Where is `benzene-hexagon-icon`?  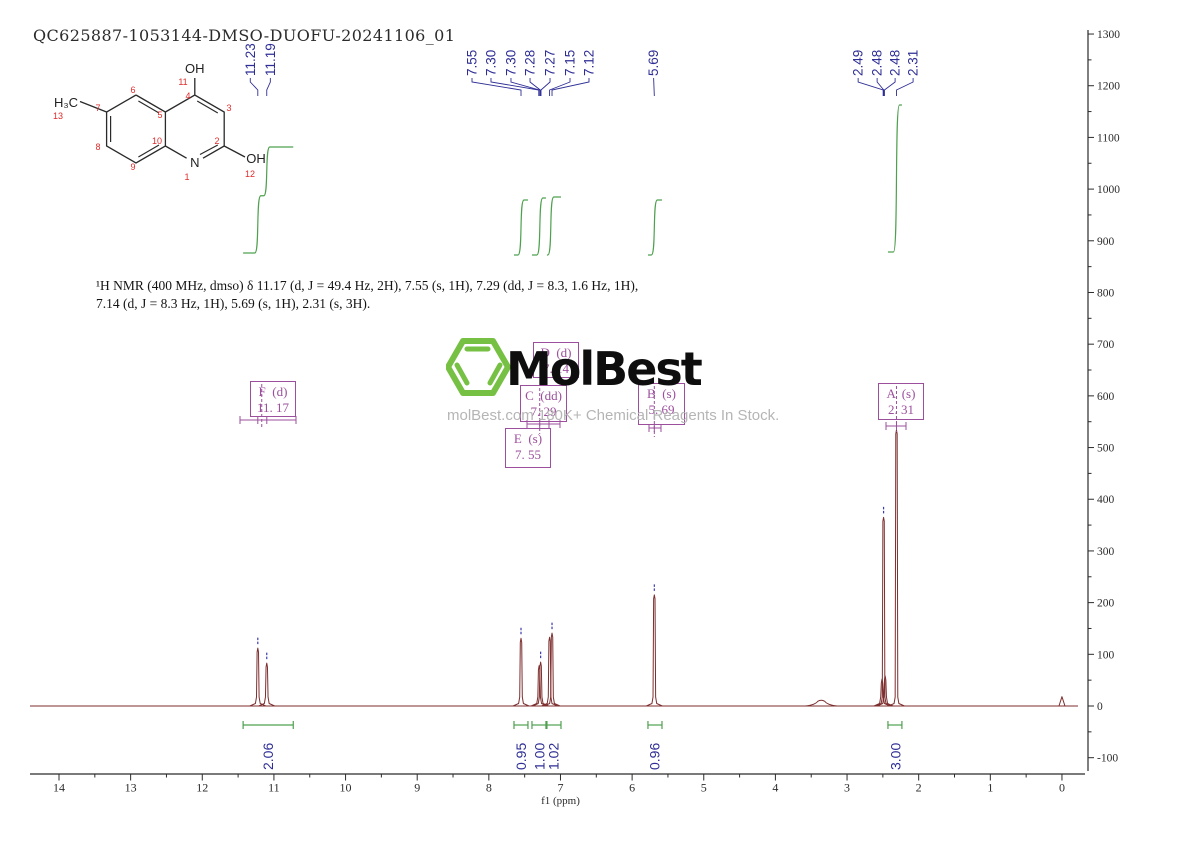 benzene-hexagon-icon is located at coordinates (478, 367).